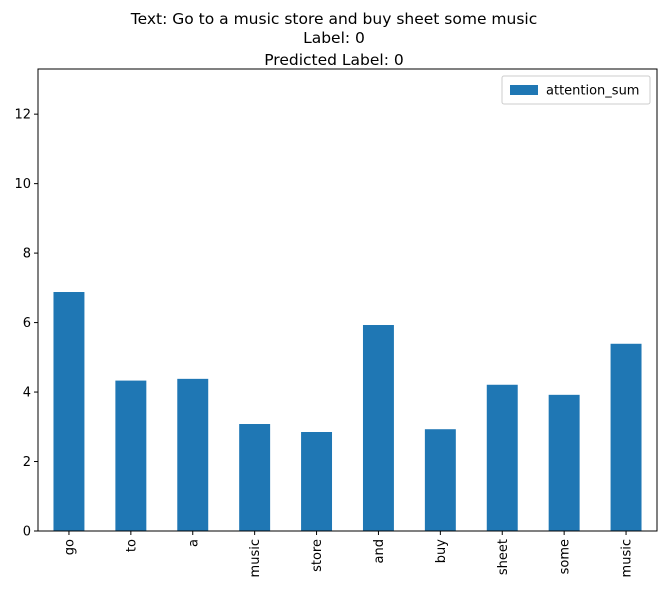 The height and width of the screenshot is (592, 667). What do you see at coordinates (334, 60) in the screenshot?
I see `title-line-3: Predicted Label: 0` at bounding box center [334, 60].